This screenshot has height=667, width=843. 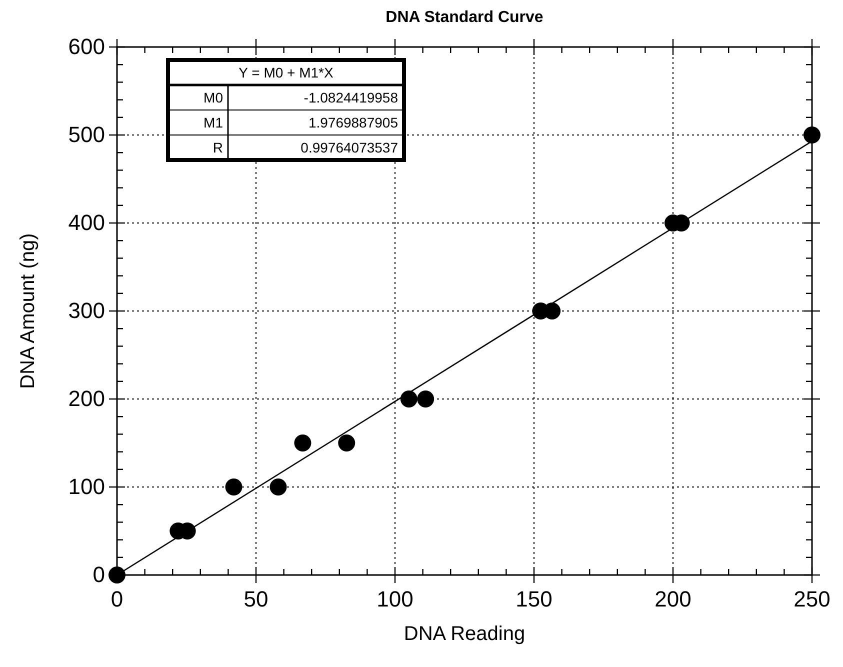 I want to click on annotation: M0, so click(x=214, y=97).